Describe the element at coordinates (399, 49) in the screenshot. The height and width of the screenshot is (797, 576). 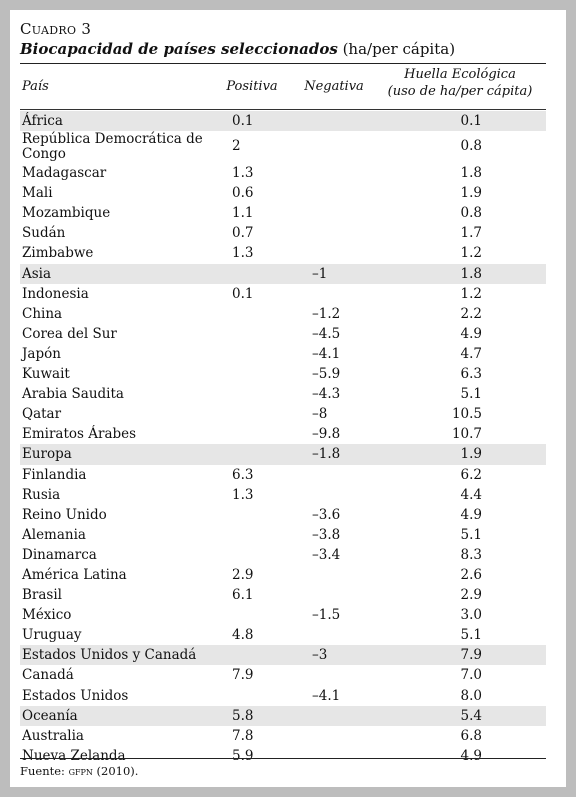
I see `title-units: (ha/per cápita)` at that location.